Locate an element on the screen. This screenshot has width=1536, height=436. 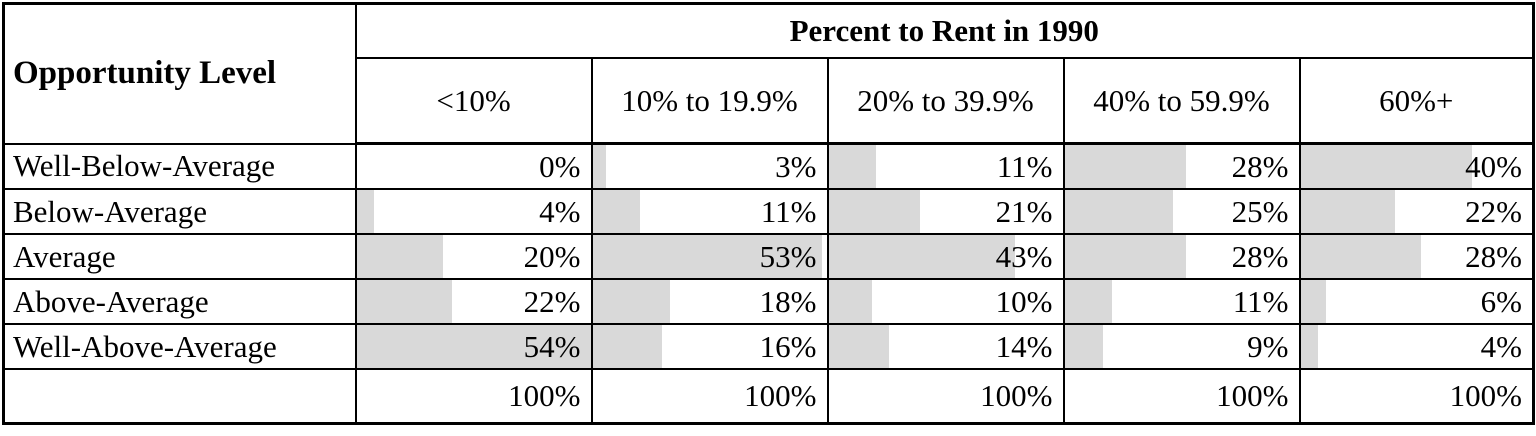
value-cell: 18% is located at coordinates (709, 301).